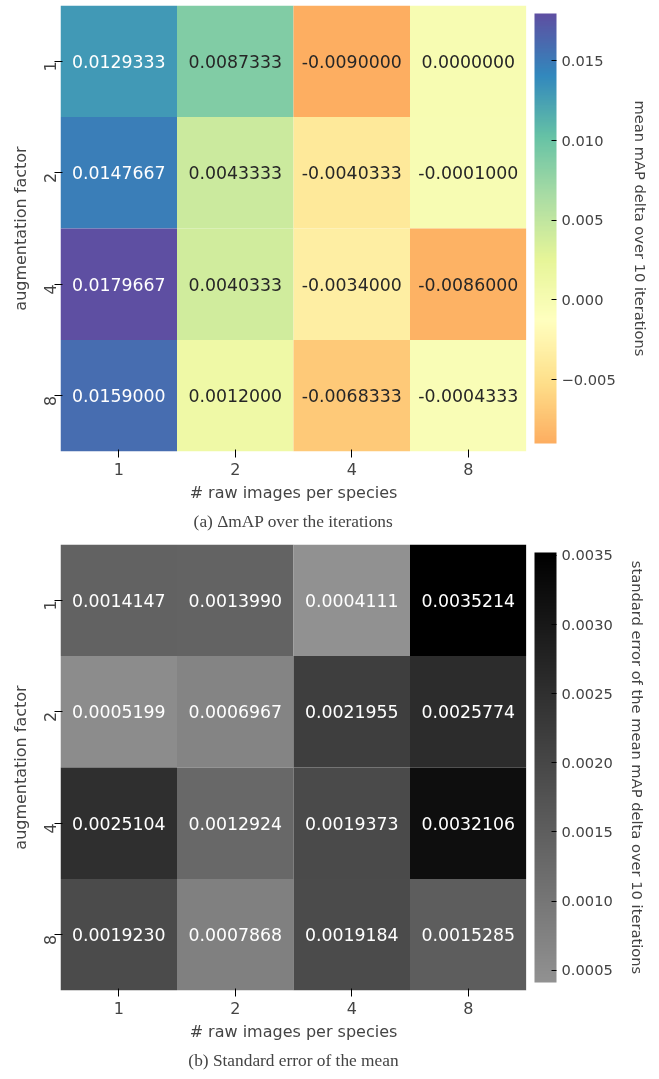  What do you see at coordinates (351, 600) in the screenshot?
I see `data-label: 0.0004111` at bounding box center [351, 600].